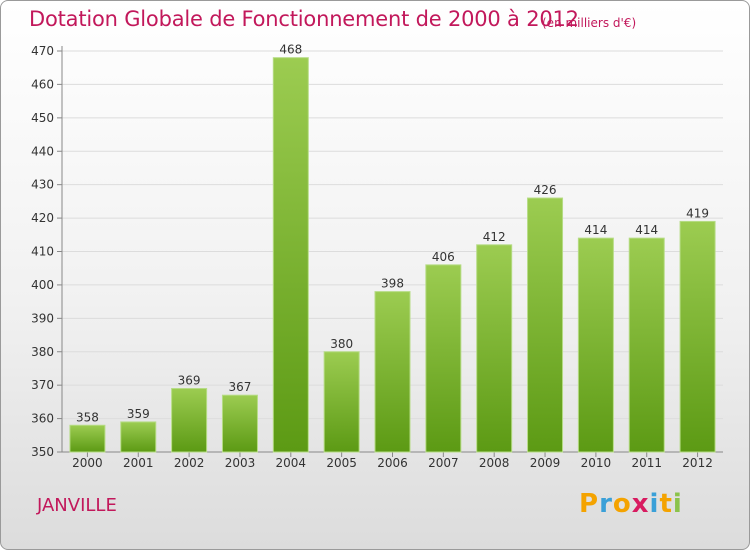 The height and width of the screenshot is (550, 750). I want to click on data-label: 359, so click(138, 414).